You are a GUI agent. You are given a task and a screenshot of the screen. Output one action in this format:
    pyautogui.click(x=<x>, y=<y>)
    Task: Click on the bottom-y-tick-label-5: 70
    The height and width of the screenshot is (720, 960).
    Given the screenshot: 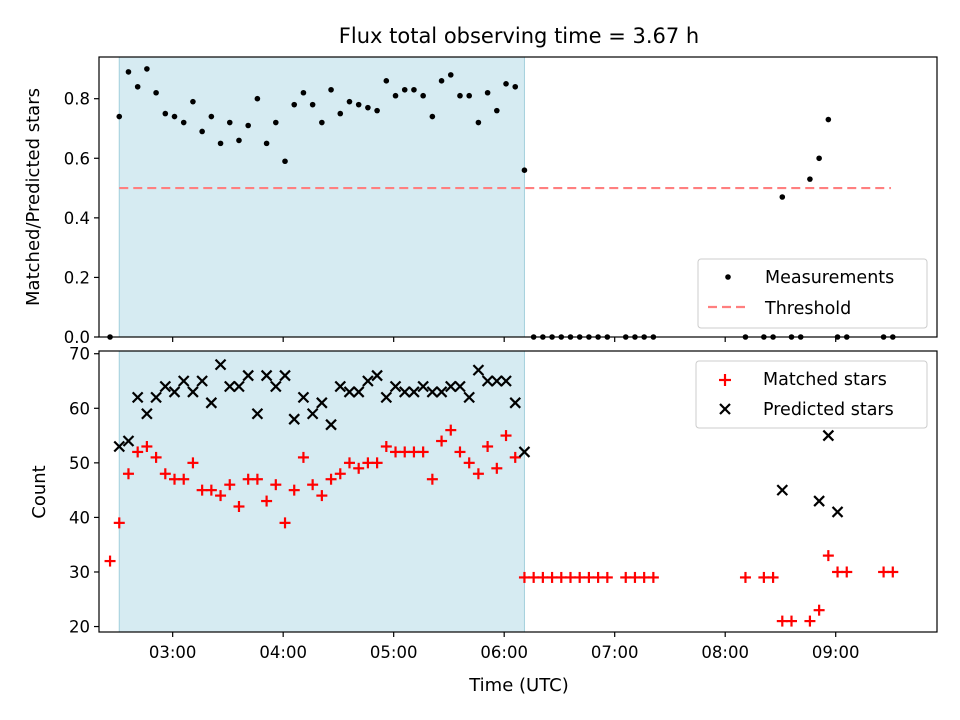 What is the action you would take?
    pyautogui.click(x=79, y=354)
    